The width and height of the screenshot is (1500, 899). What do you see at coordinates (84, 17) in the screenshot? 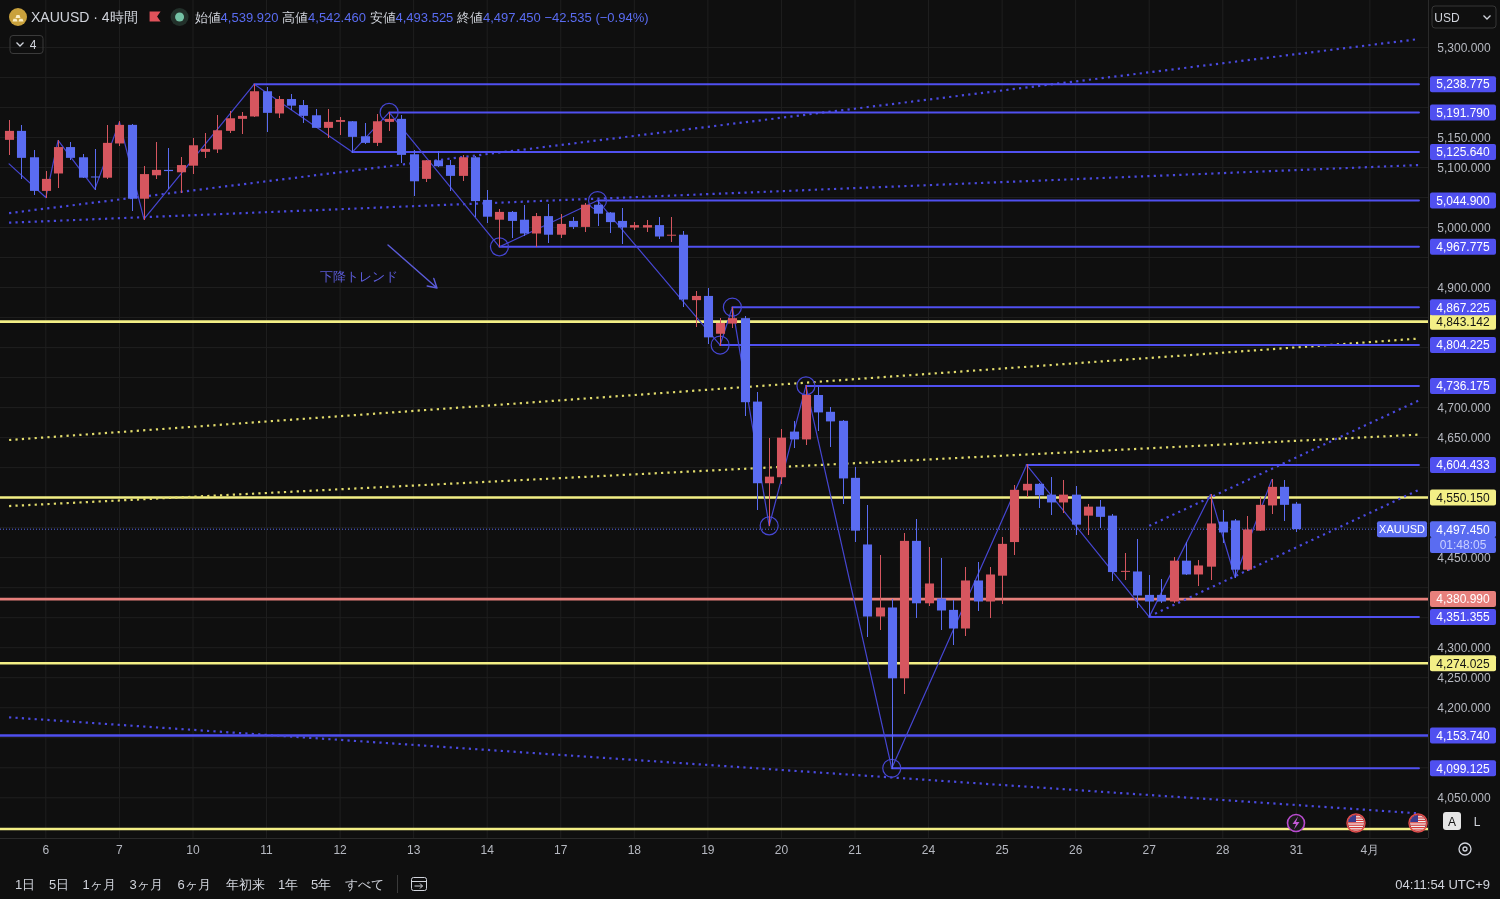
I see `text: XAUUSD · 4時間` at bounding box center [84, 17].